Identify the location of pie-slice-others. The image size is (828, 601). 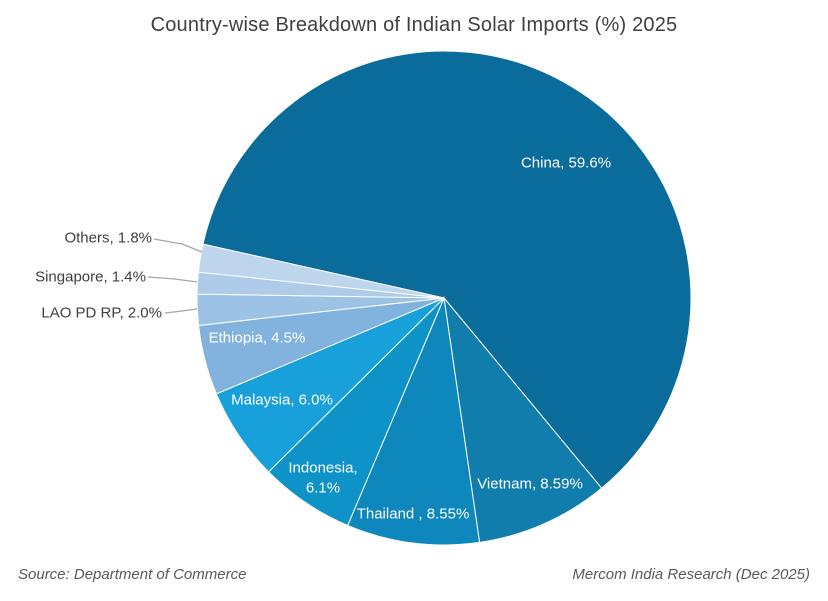
(321, 271).